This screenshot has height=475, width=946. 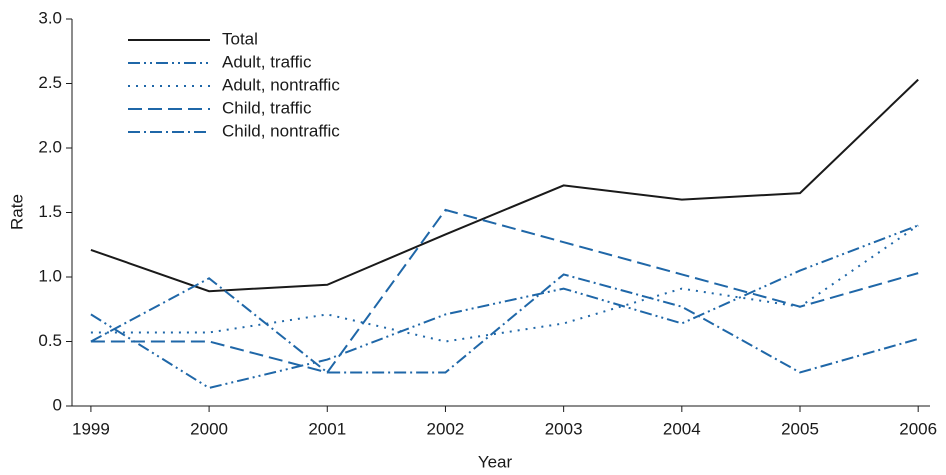 What do you see at coordinates (327, 428) in the screenshot?
I see `x-tick-label: 2001` at bounding box center [327, 428].